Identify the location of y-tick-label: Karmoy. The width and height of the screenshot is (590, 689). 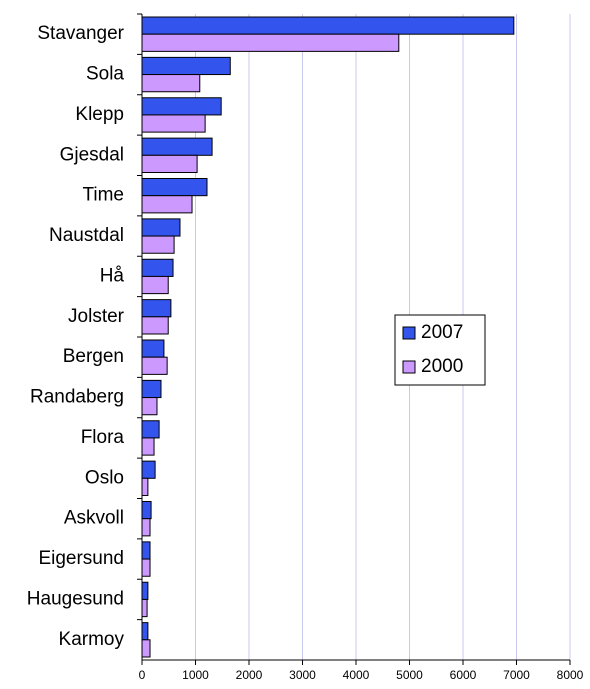
(92, 639).